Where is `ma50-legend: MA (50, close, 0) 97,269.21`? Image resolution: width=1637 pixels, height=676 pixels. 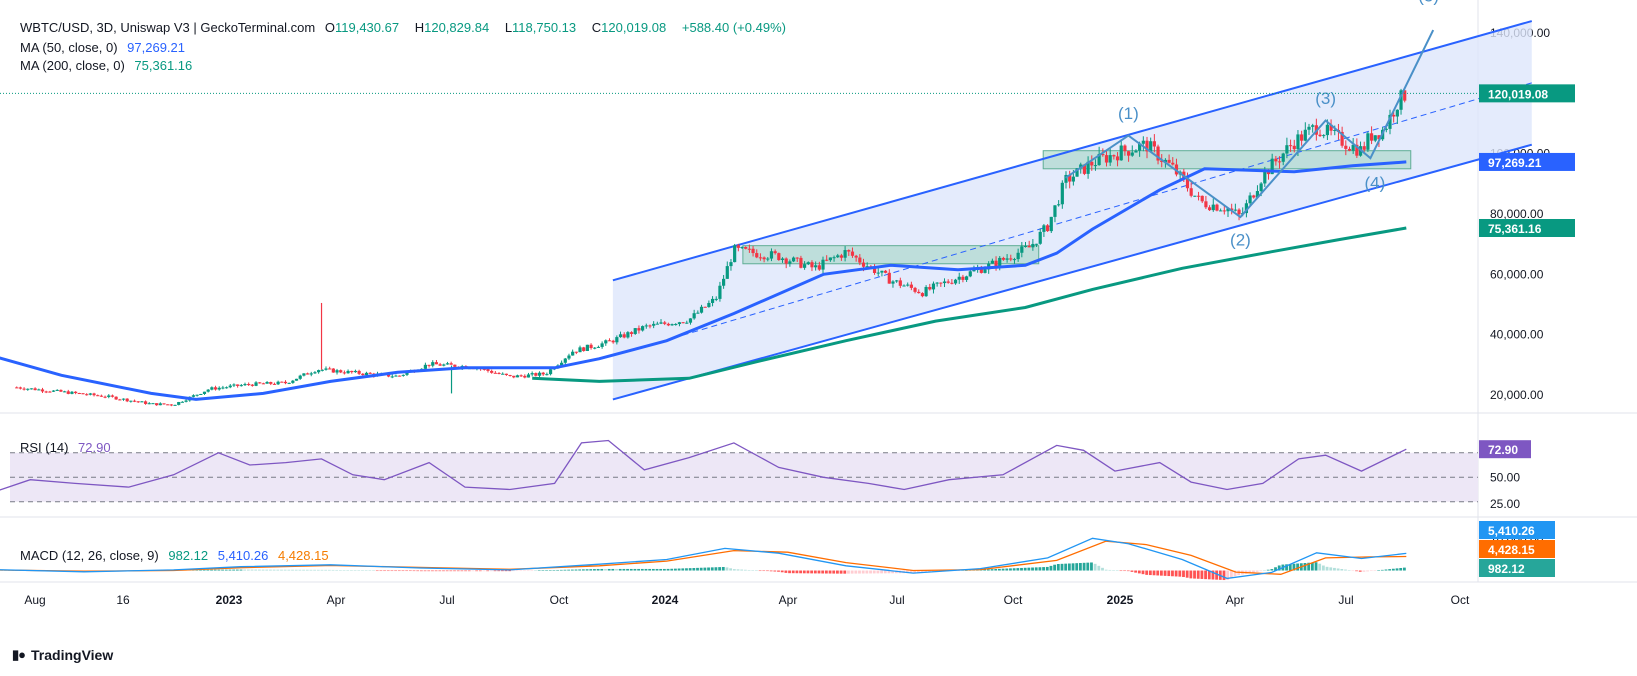 ma50-legend: MA (50, close, 0) 97,269.21 is located at coordinates (105, 47).